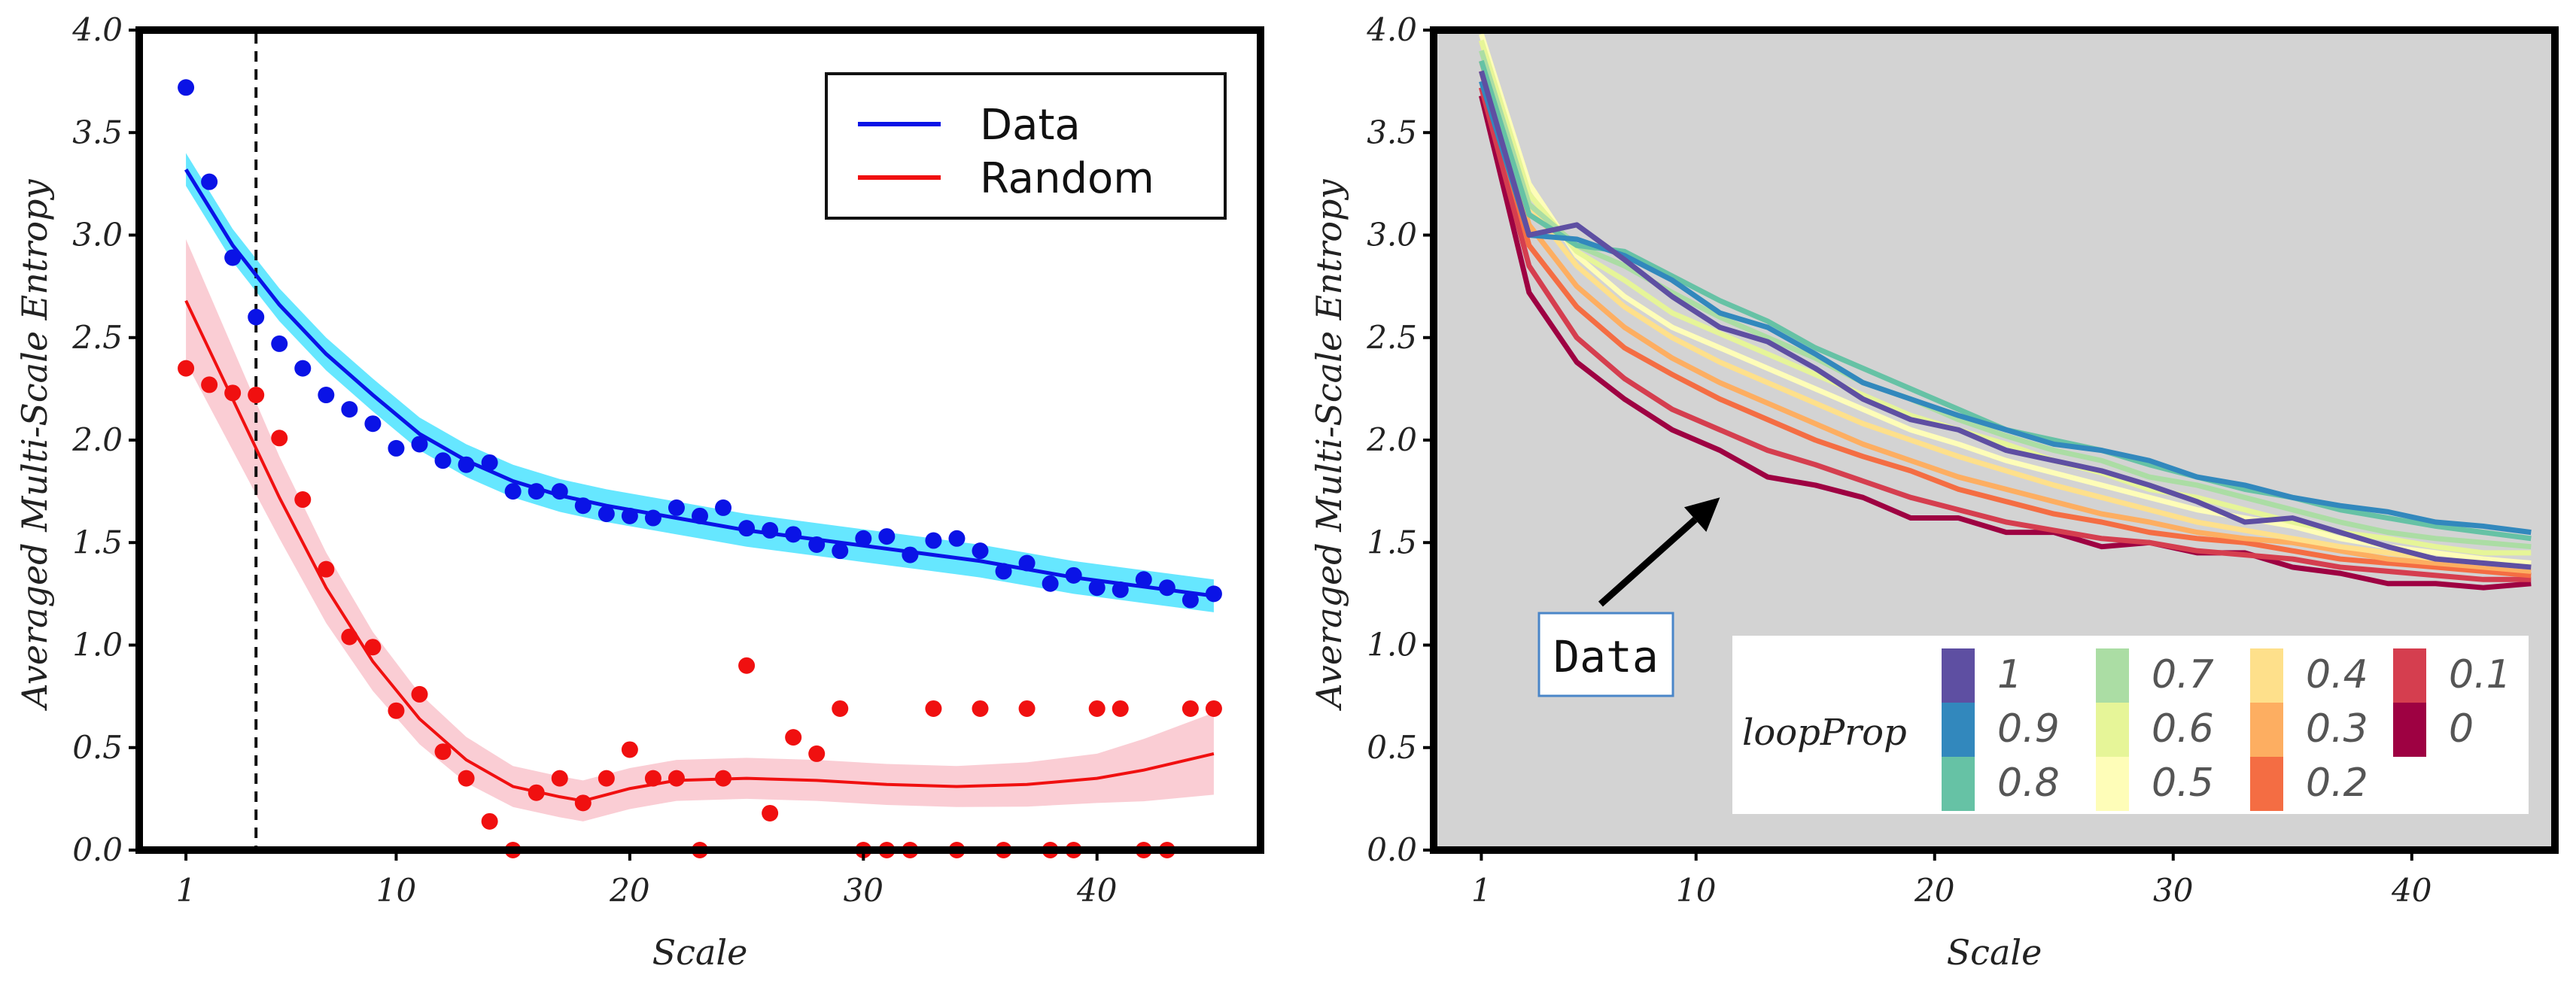 The width and height of the screenshot is (2576, 987). What do you see at coordinates (2337, 784) in the screenshot?
I see `legend-label-0_2: 0.2` at bounding box center [2337, 784].